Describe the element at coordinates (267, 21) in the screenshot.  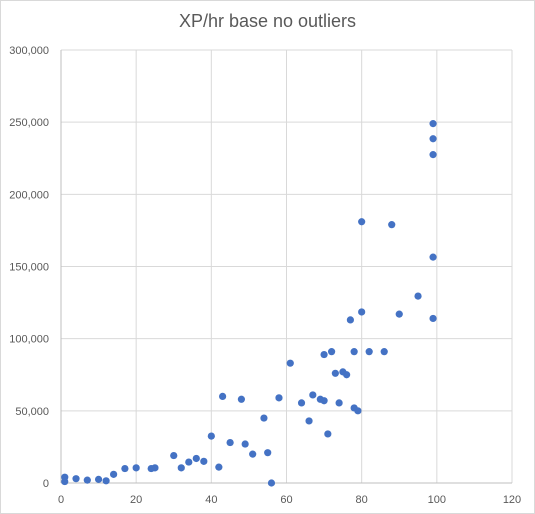
I see `chart-title: XP/hr base no outliers` at that location.